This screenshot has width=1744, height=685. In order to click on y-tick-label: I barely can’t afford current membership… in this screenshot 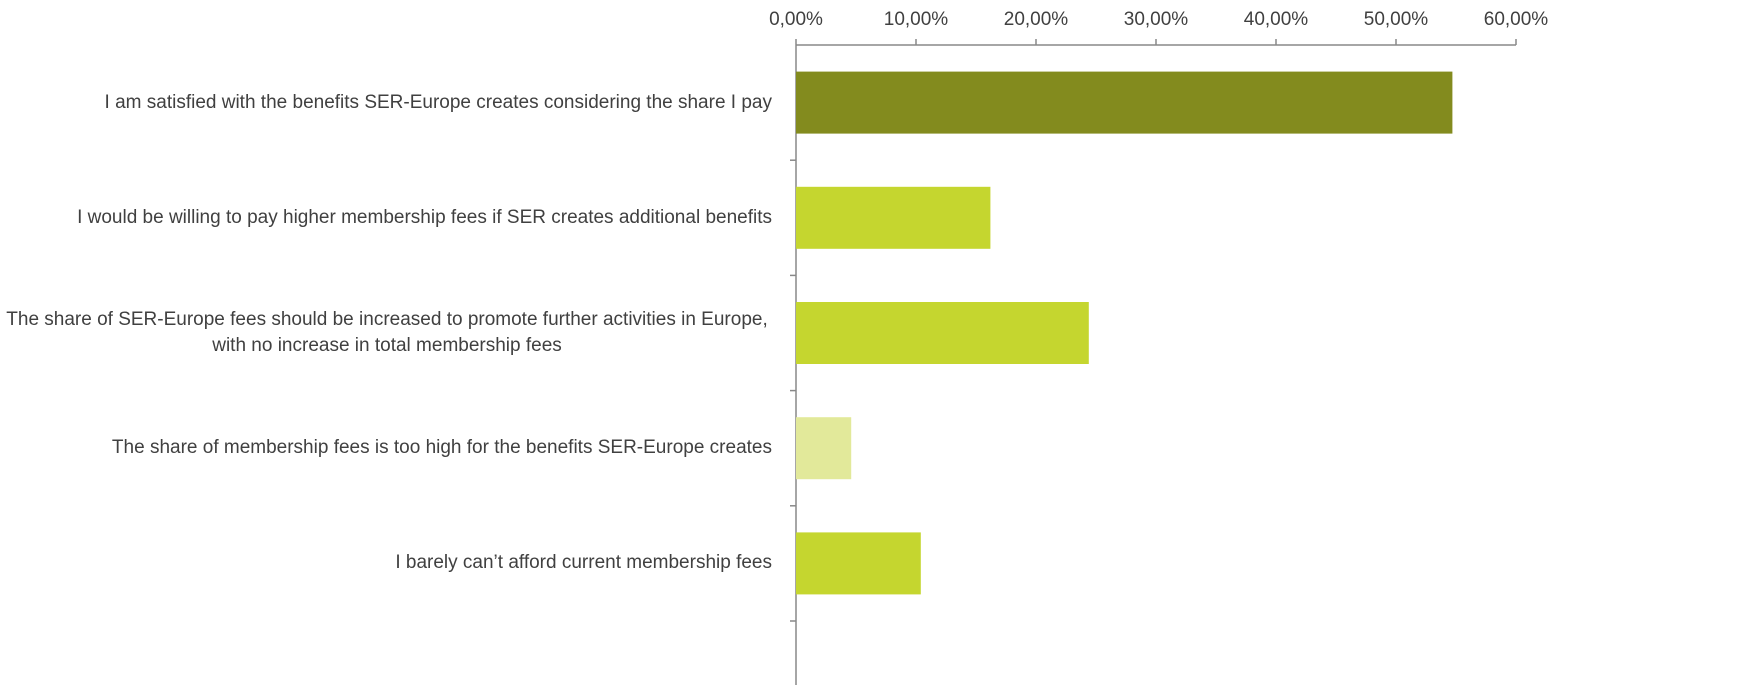, I will do `click(583, 563)`.